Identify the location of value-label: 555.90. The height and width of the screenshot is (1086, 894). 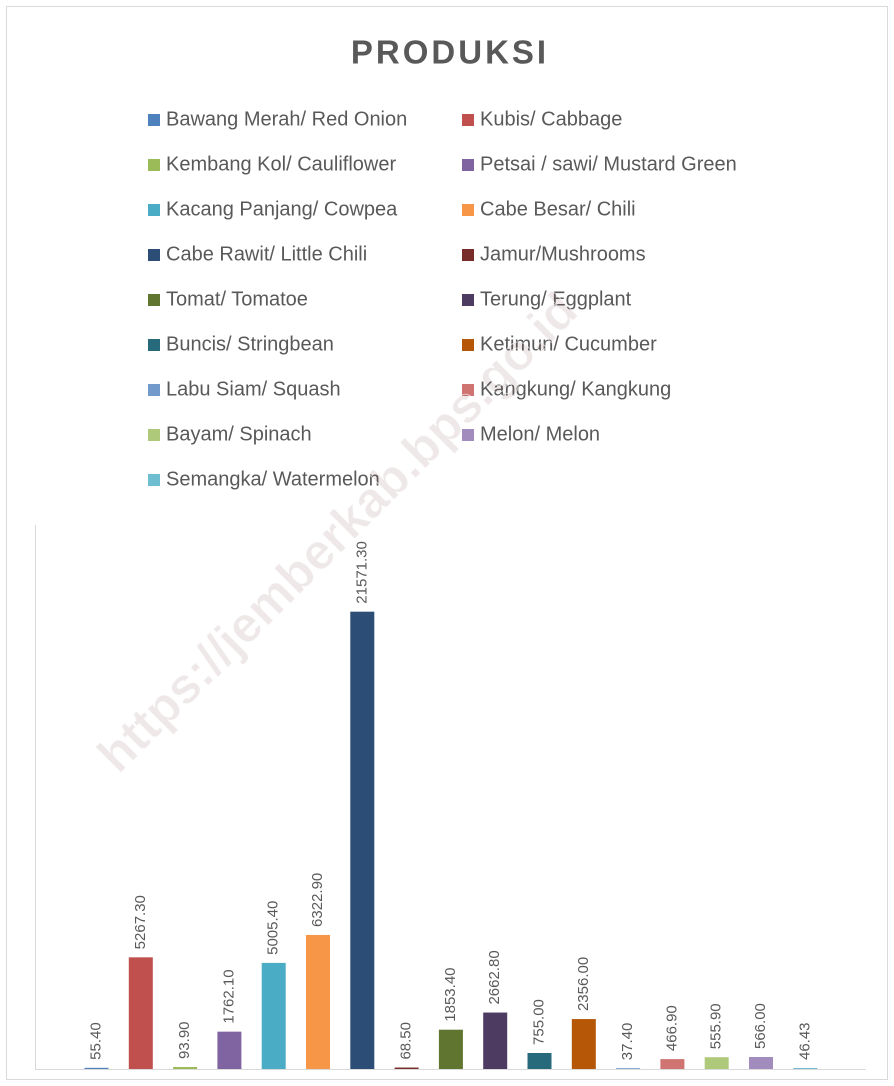
(716, 1026).